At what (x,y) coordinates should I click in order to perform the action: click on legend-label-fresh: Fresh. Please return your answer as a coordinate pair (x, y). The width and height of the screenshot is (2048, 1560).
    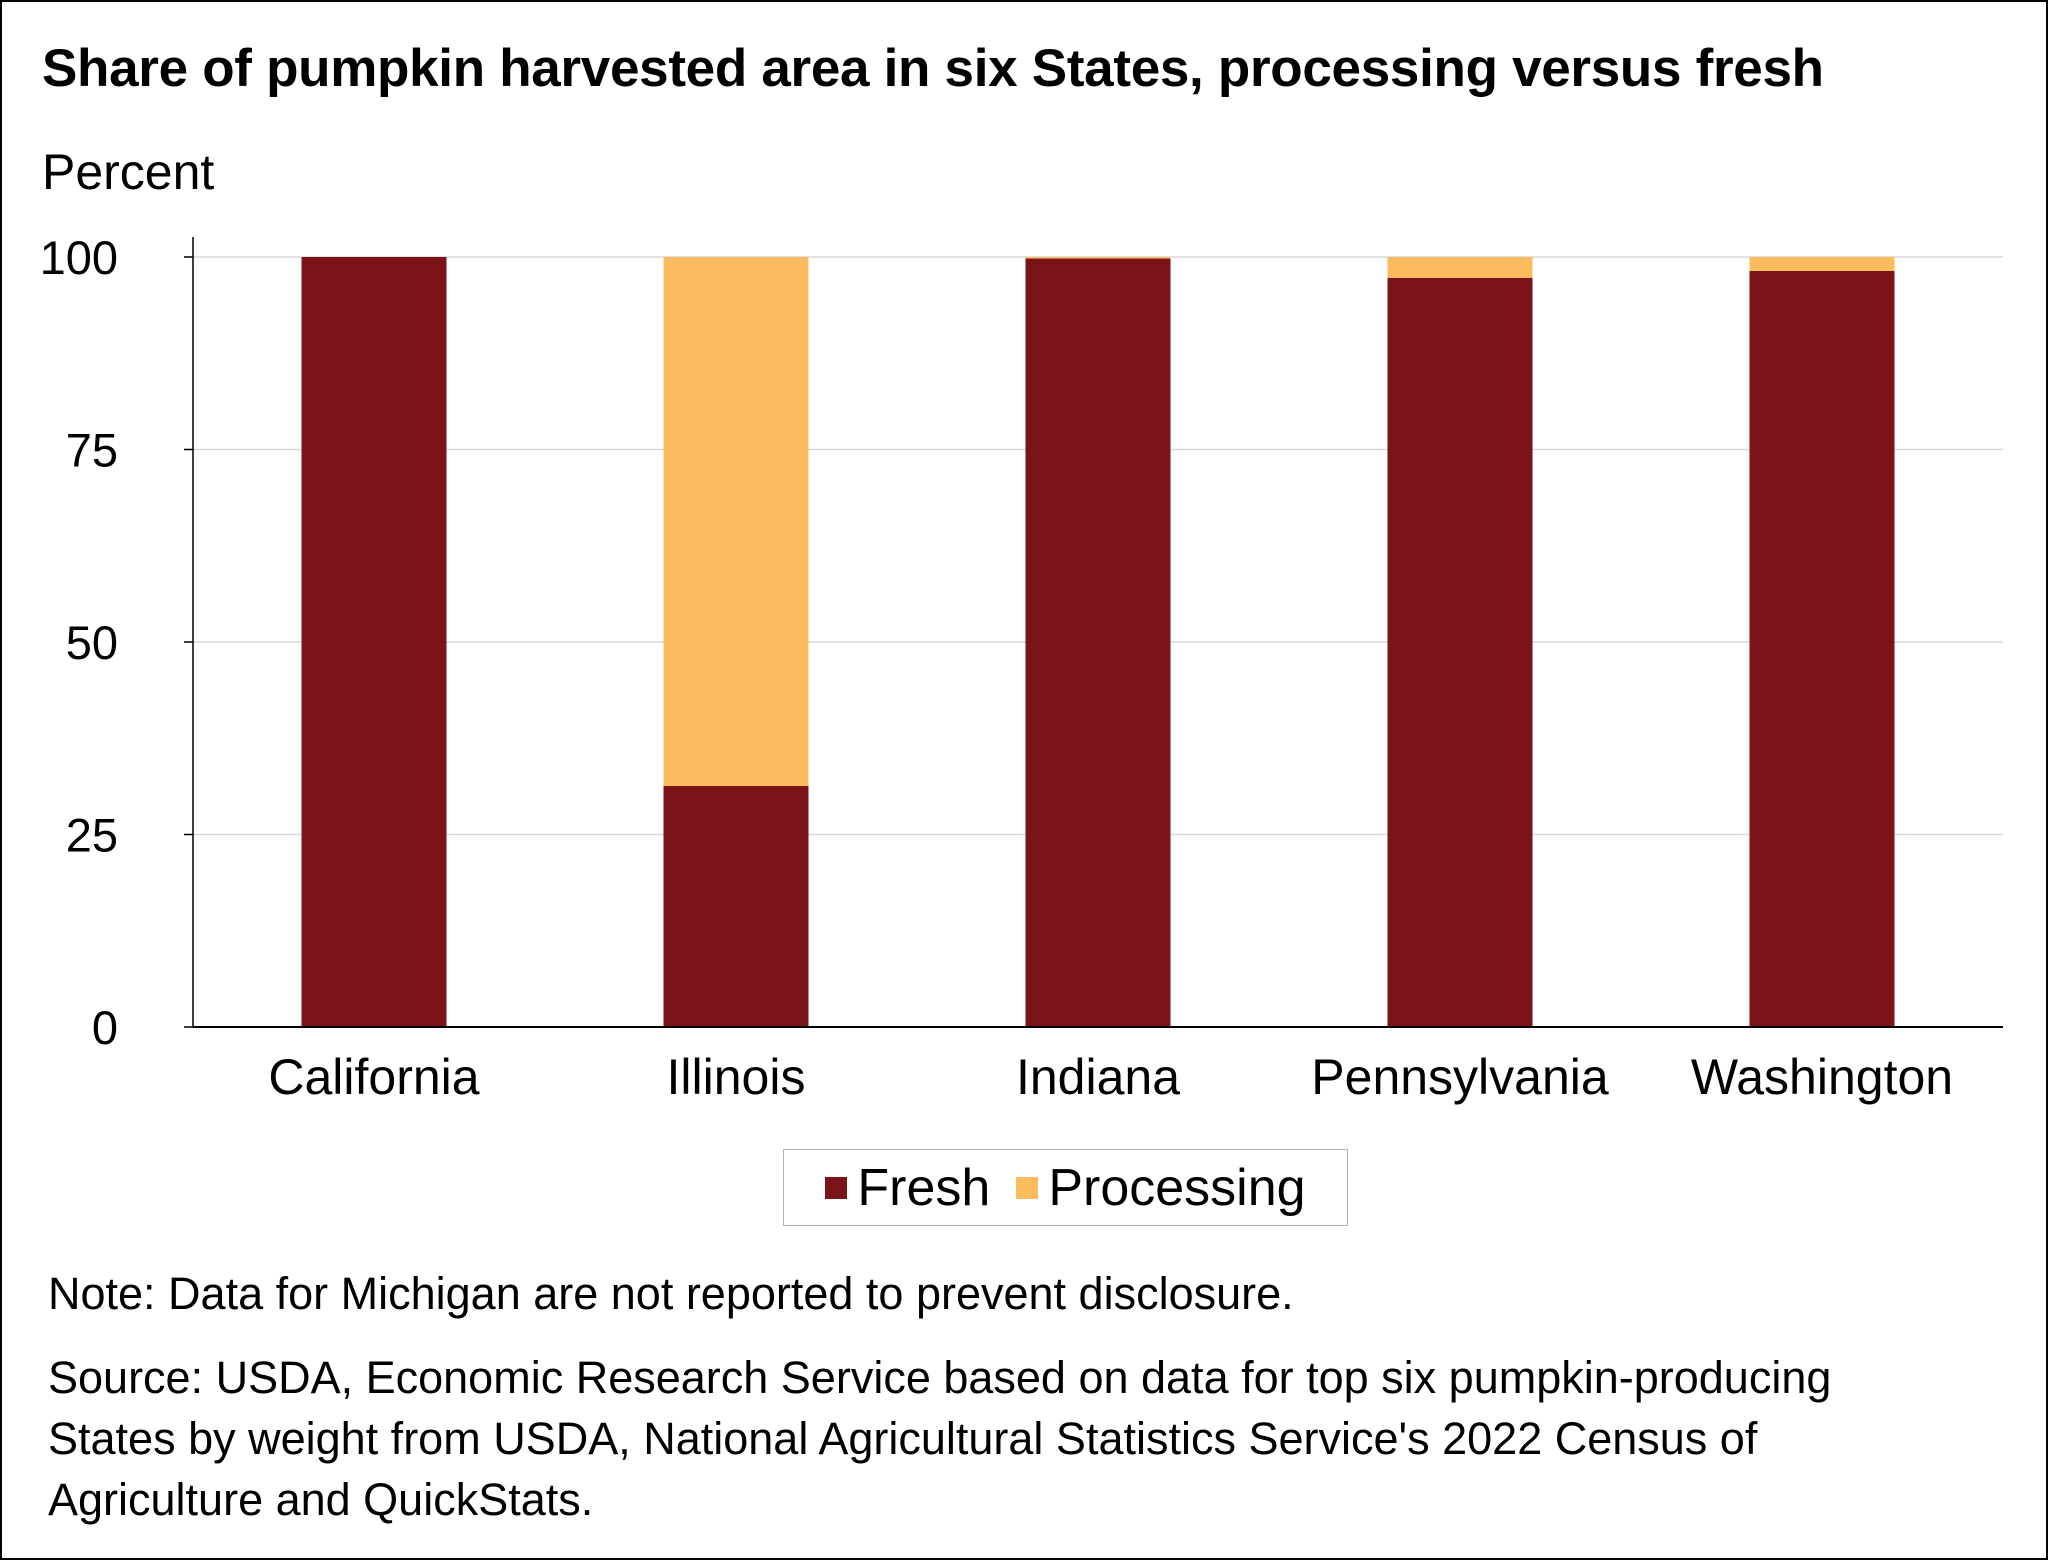
    Looking at the image, I should click on (924, 1187).